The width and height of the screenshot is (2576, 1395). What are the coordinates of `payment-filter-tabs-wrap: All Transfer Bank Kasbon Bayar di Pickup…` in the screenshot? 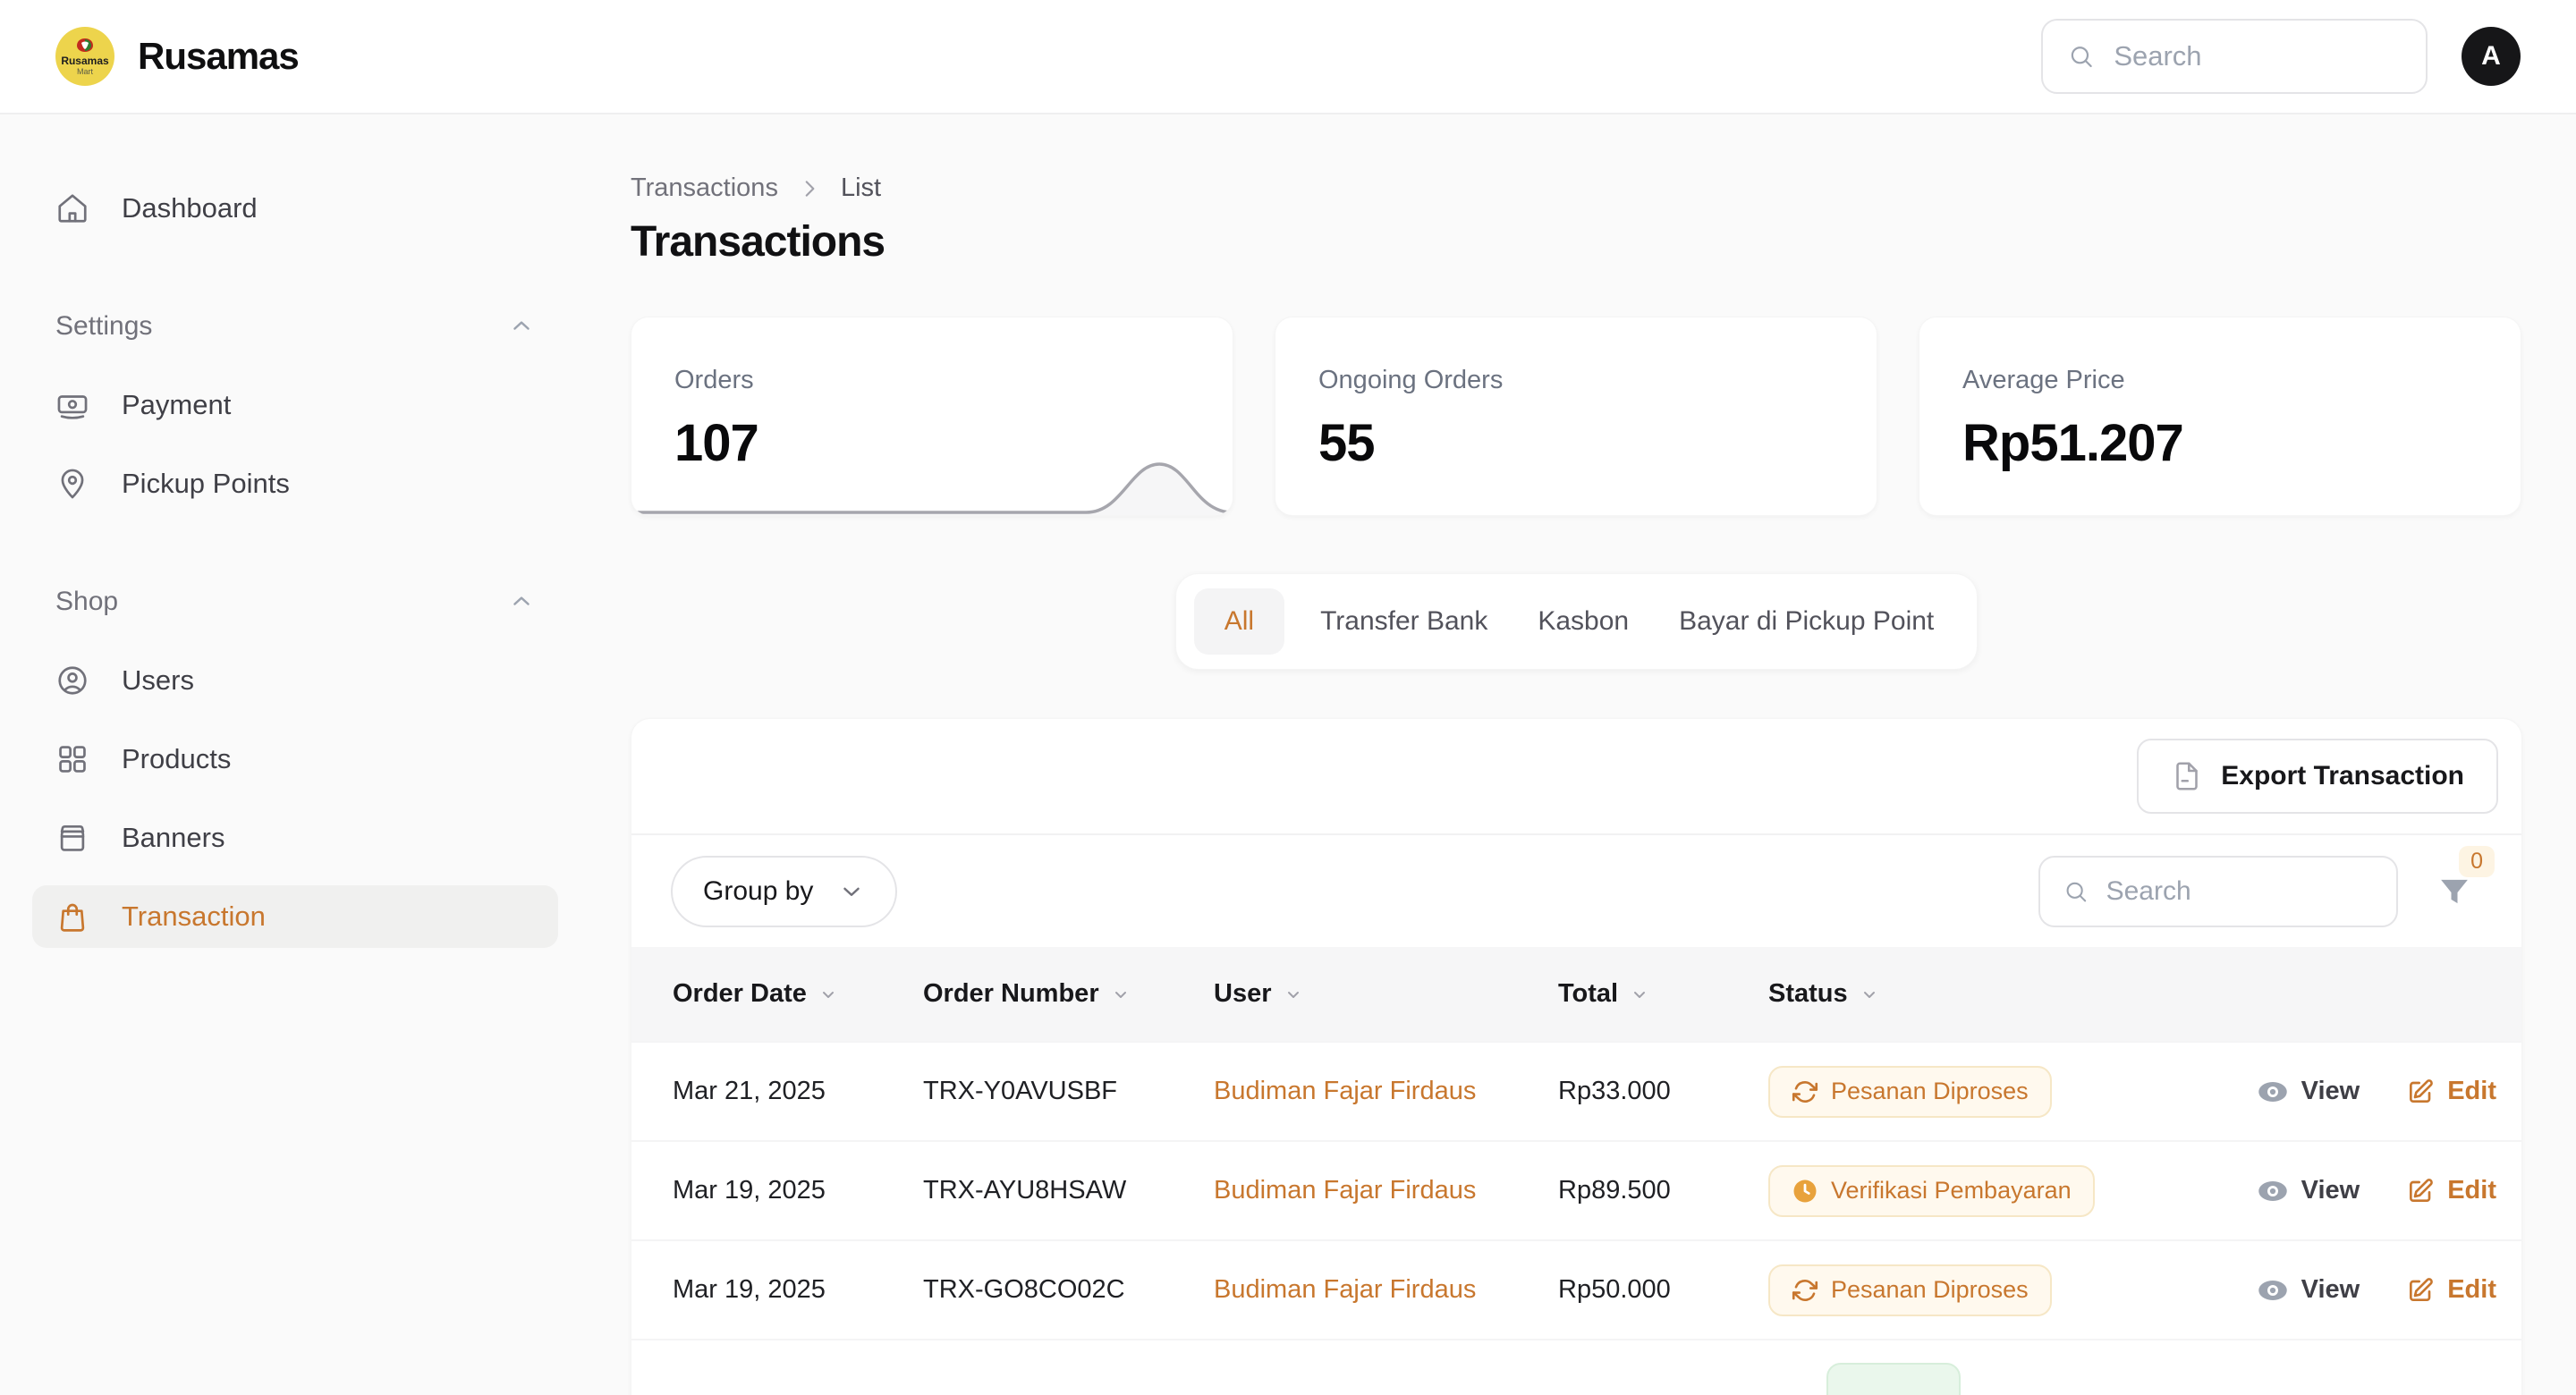 It's located at (1576, 621).